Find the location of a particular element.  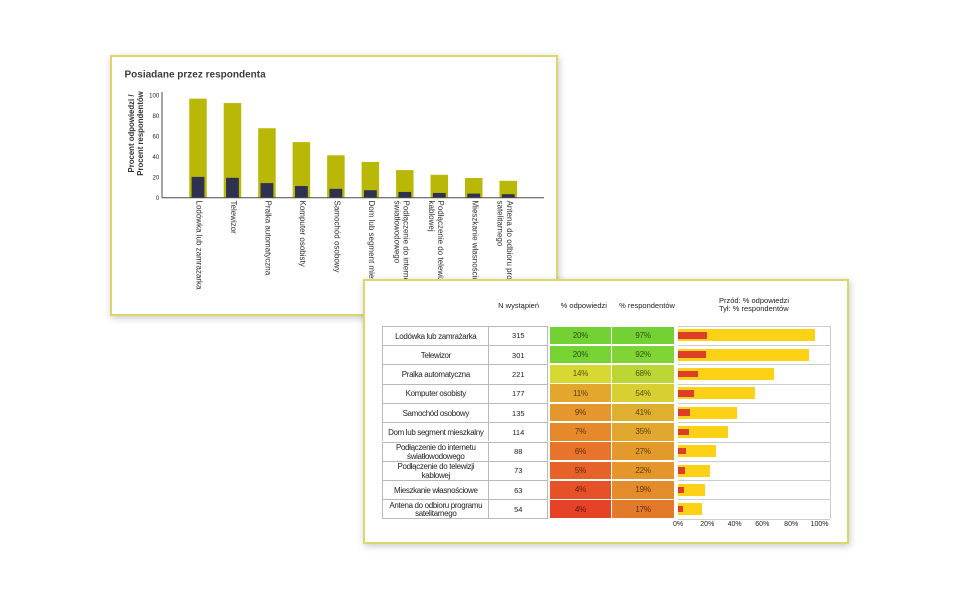

svg-text: 60 is located at coordinates (156, 138).